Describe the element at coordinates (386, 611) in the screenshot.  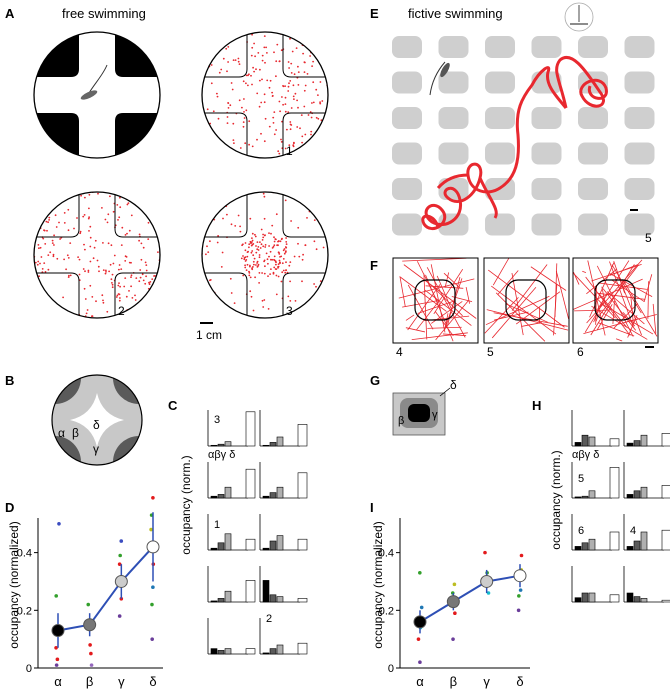
I see `y-tick-label: 0.2` at that location.